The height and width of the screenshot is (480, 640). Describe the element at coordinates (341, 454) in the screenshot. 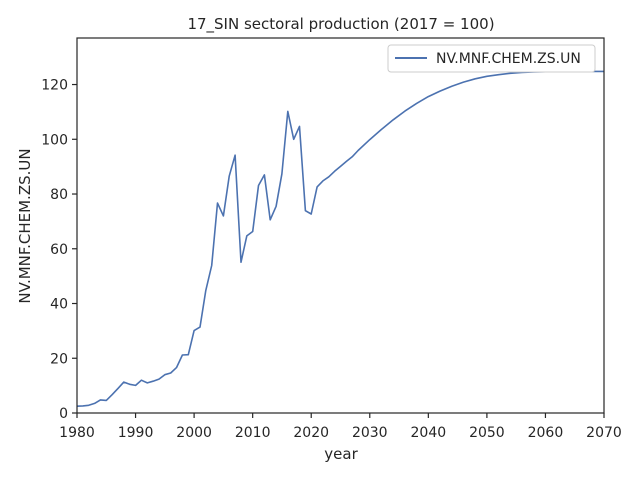

I see `x-axis-label: year` at that location.